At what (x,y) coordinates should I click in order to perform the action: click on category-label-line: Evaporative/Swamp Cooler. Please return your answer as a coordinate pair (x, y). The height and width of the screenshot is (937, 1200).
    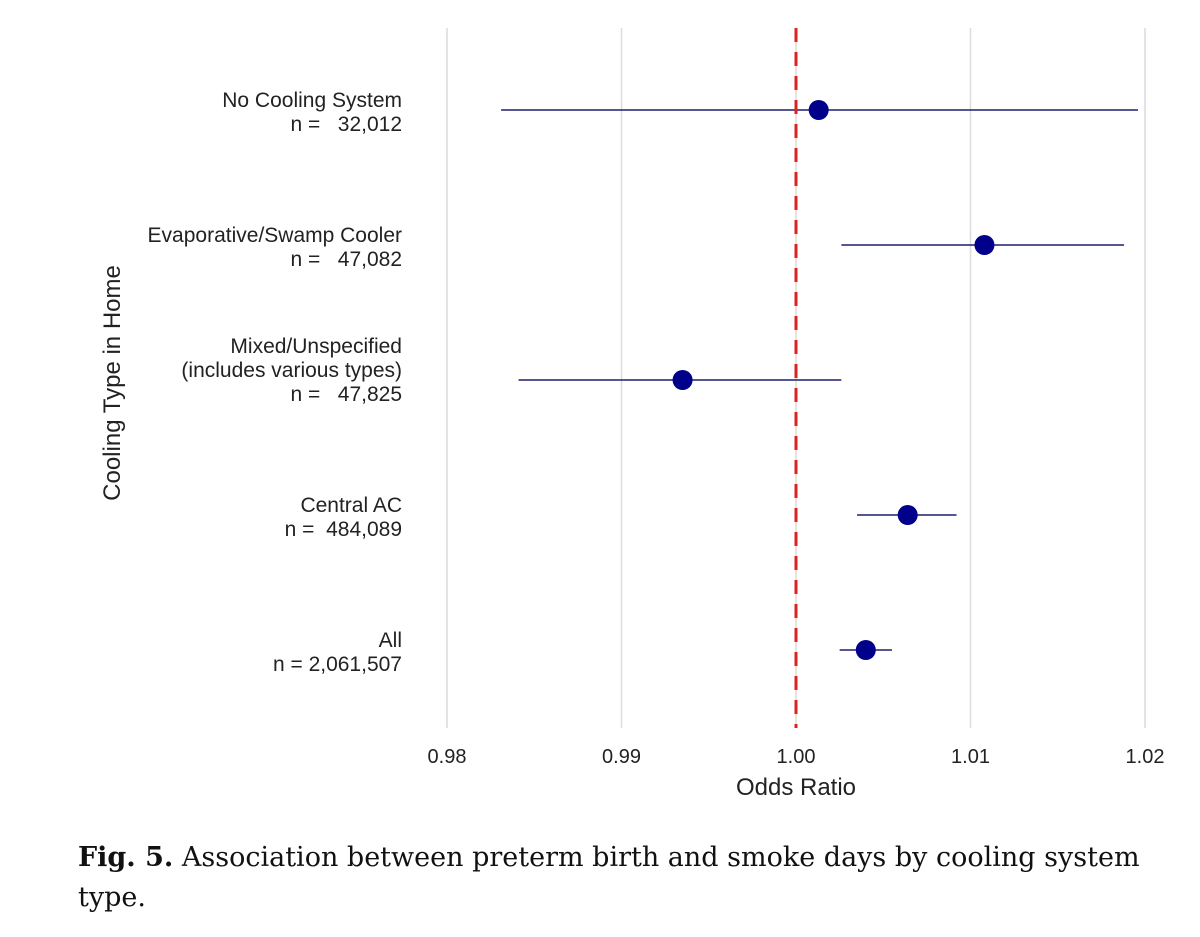
    Looking at the image, I should click on (275, 235).